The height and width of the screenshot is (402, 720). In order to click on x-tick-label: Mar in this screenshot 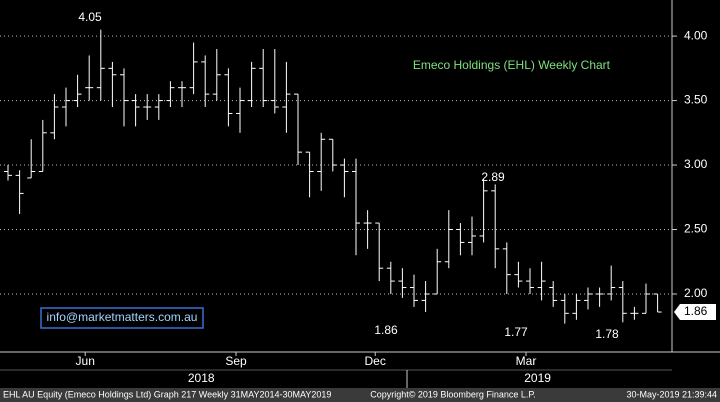, I will do `click(526, 361)`.